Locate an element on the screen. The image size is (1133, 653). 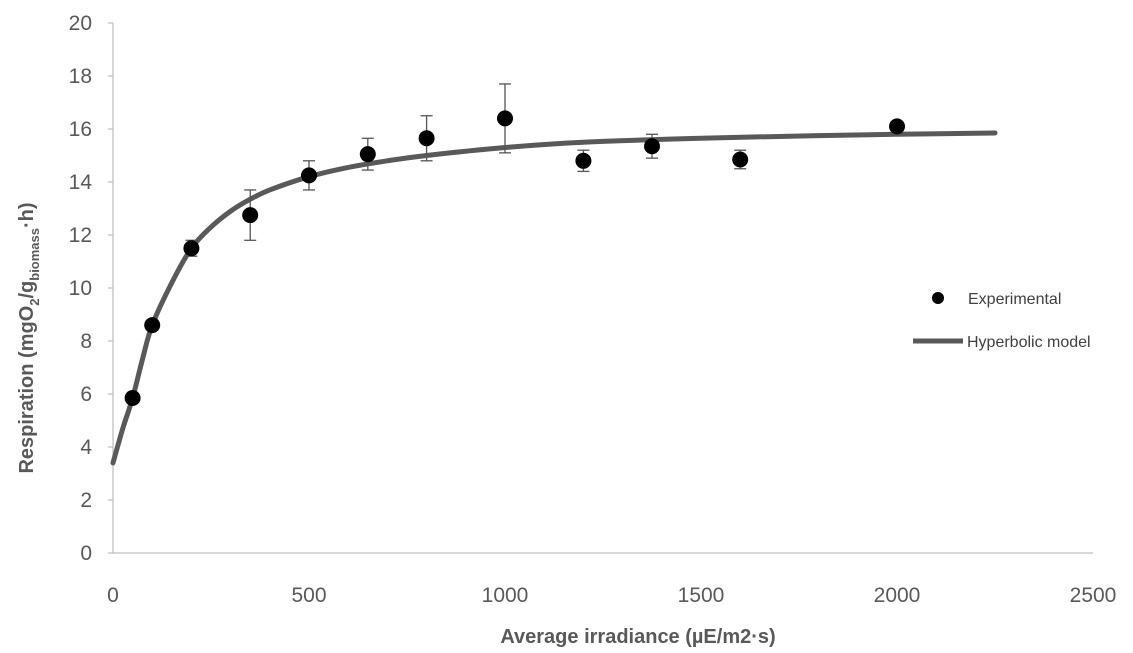
x-tick-label: 1000 is located at coordinates (505, 595).